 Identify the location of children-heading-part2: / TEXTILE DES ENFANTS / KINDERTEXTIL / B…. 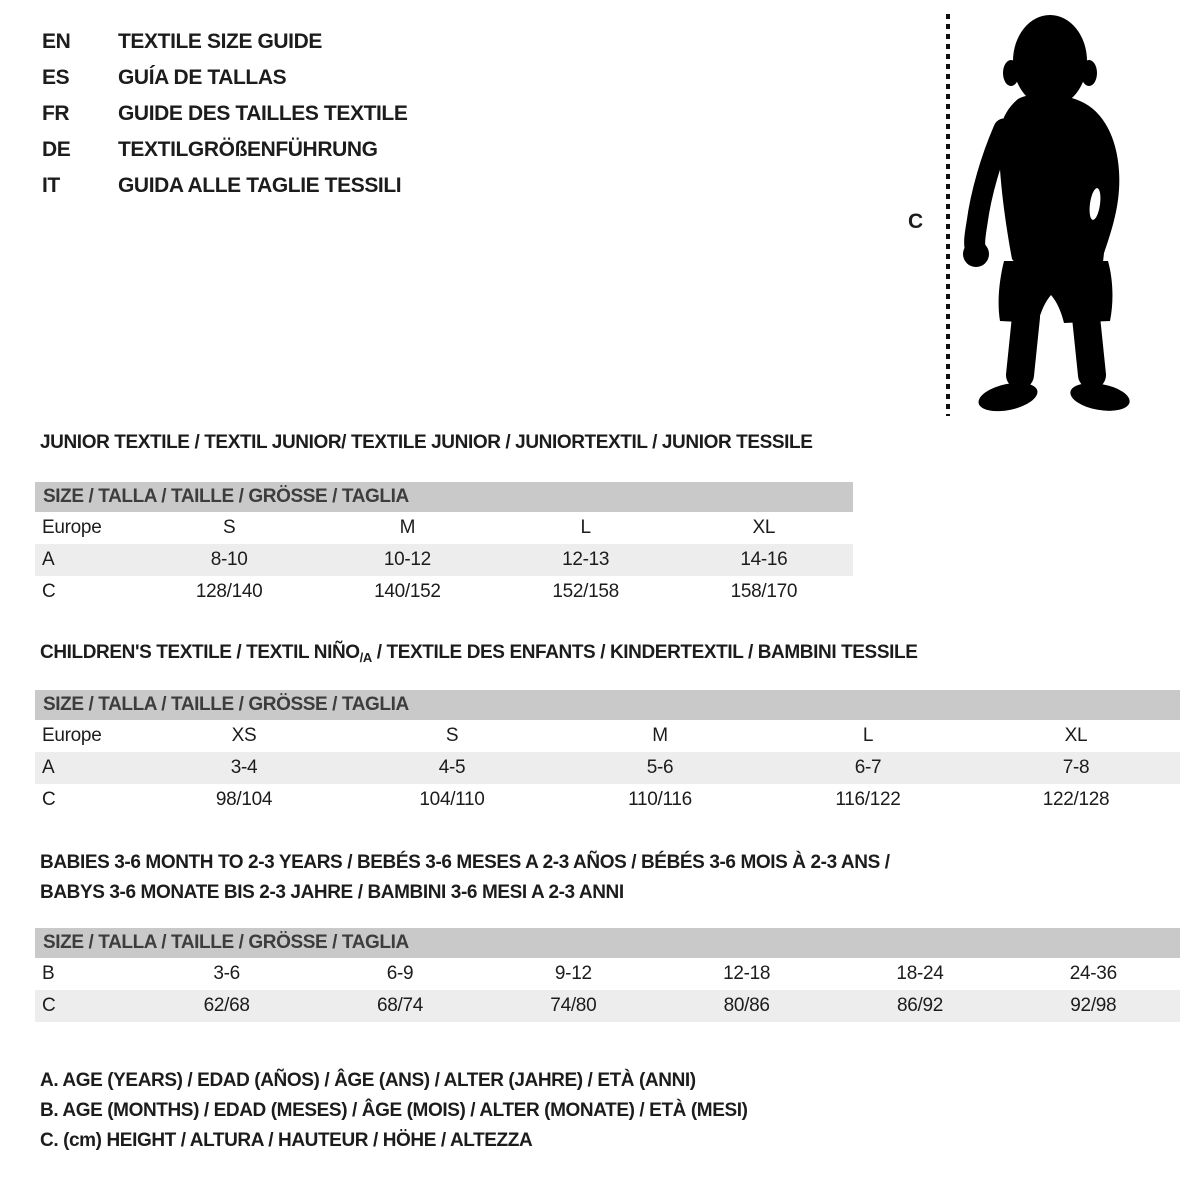
(644, 652).